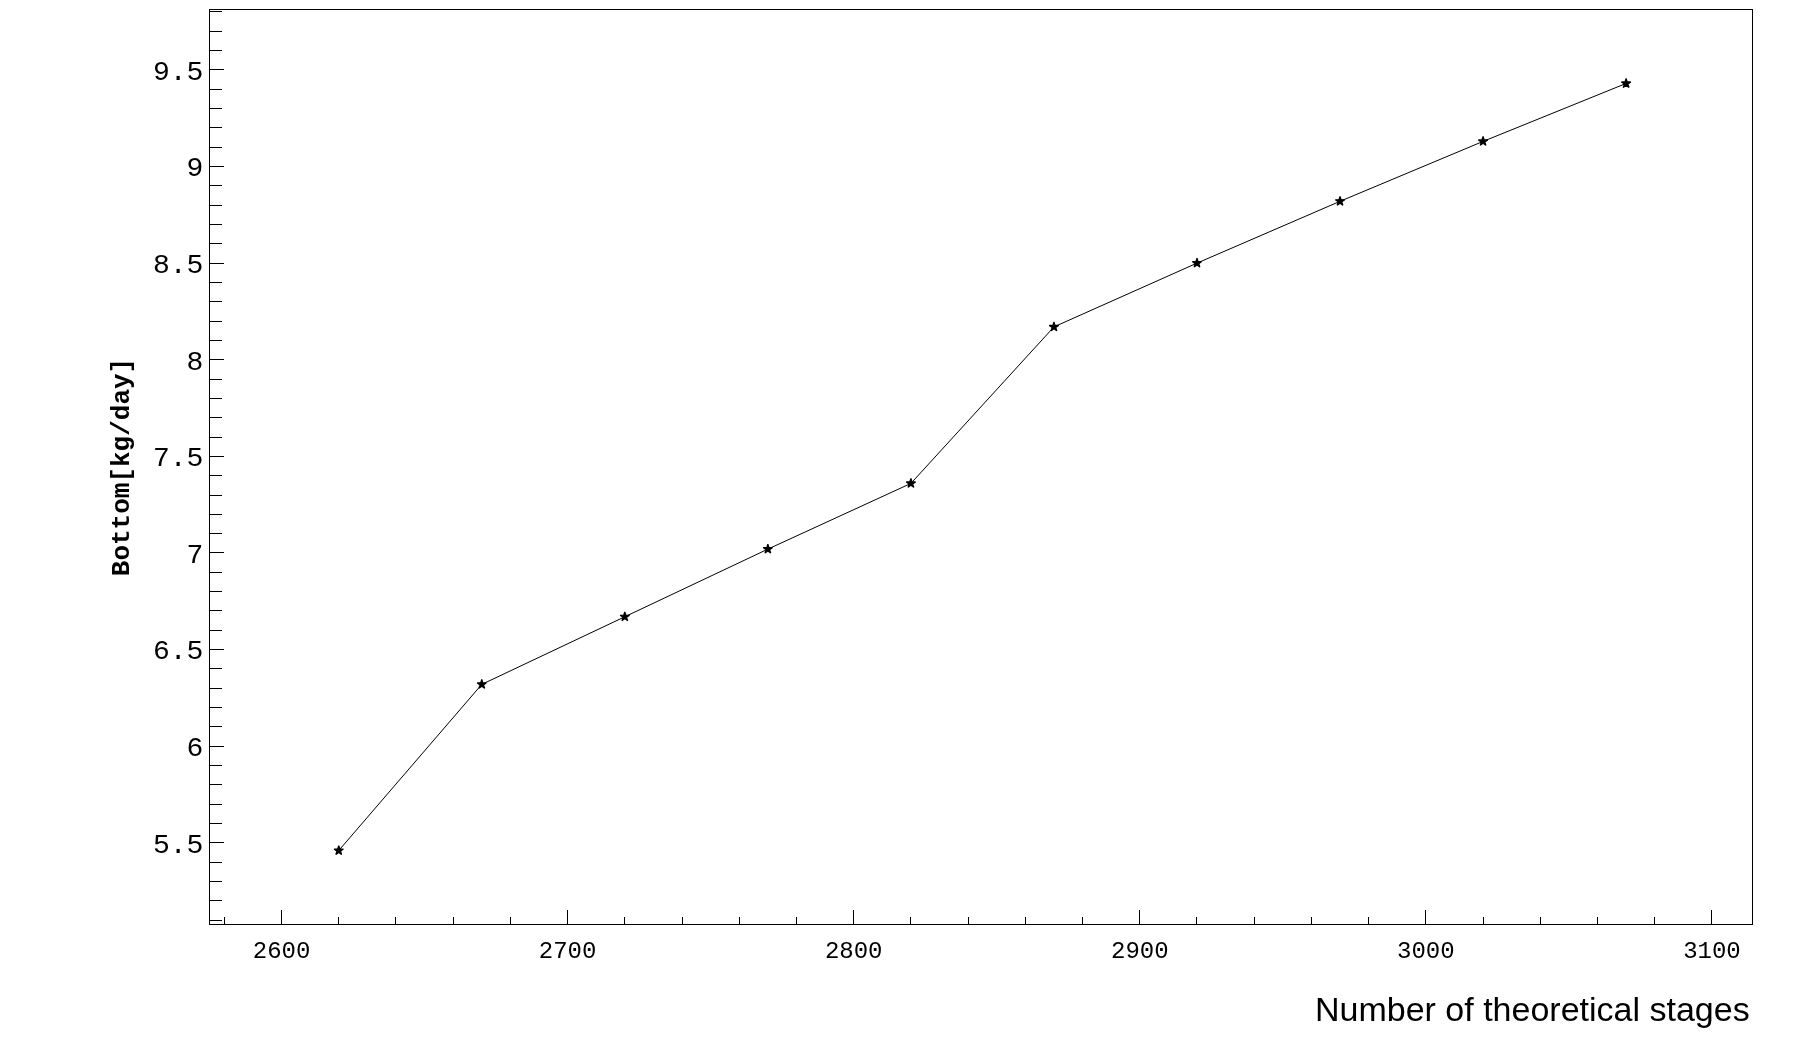 The height and width of the screenshot is (1044, 1812). I want to click on y-tick-label: 6.5, so click(178, 652).